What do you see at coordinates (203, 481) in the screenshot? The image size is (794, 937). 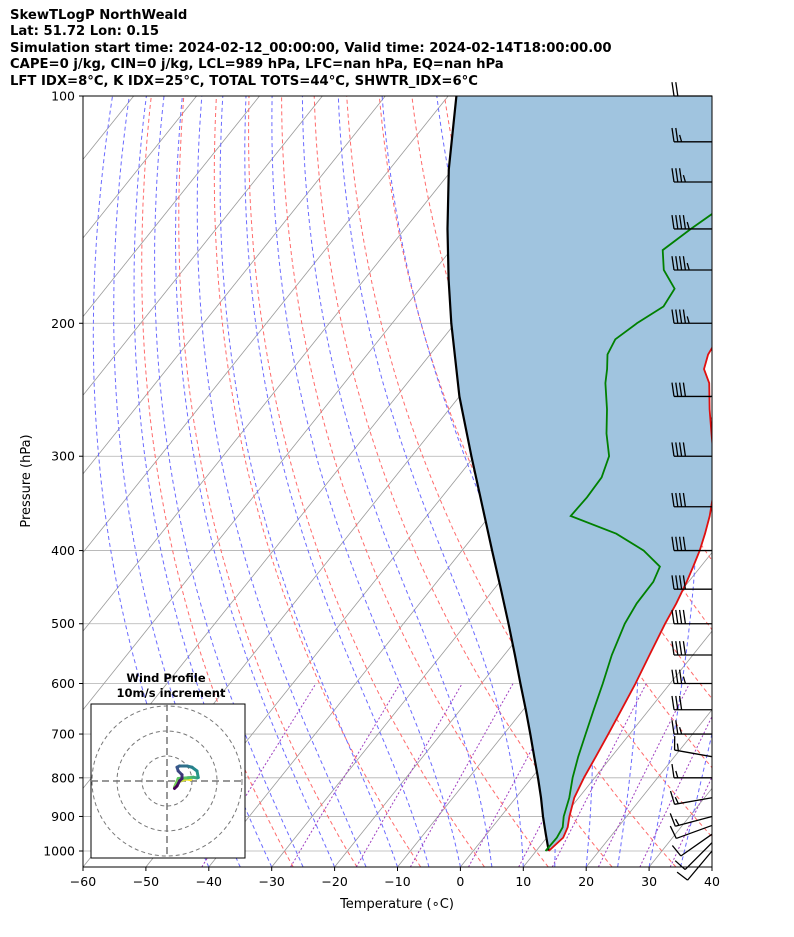 I see `moist-adiabat-line` at bounding box center [203, 481].